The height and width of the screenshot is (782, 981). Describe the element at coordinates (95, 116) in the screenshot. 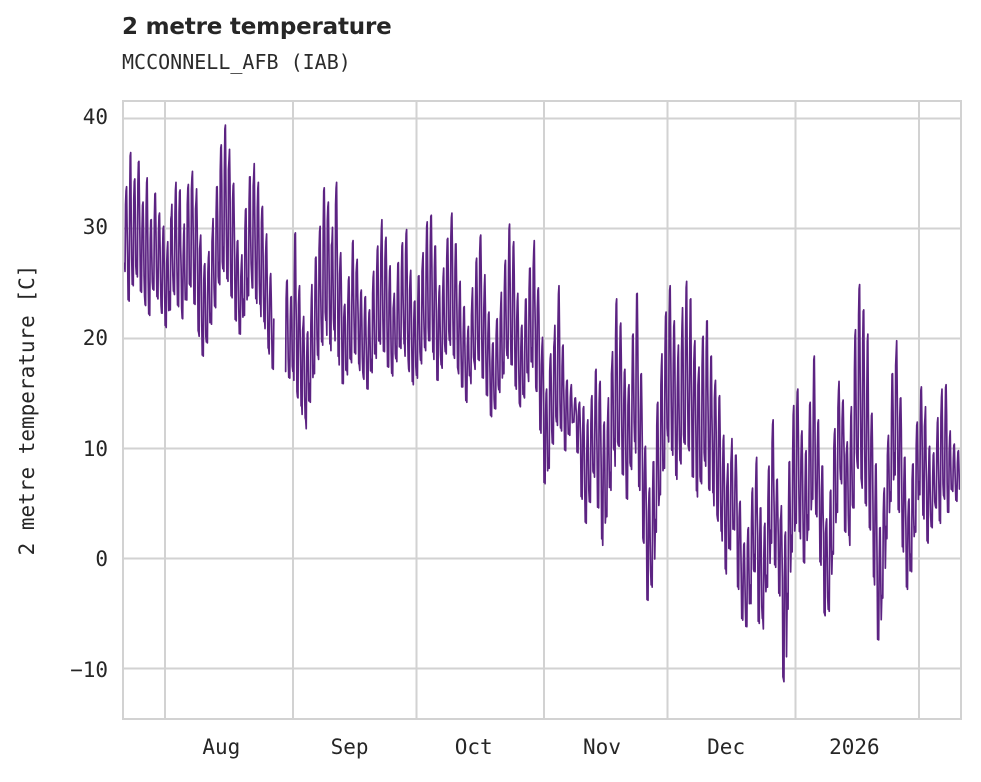

I see `y-tick-label: 40` at that location.